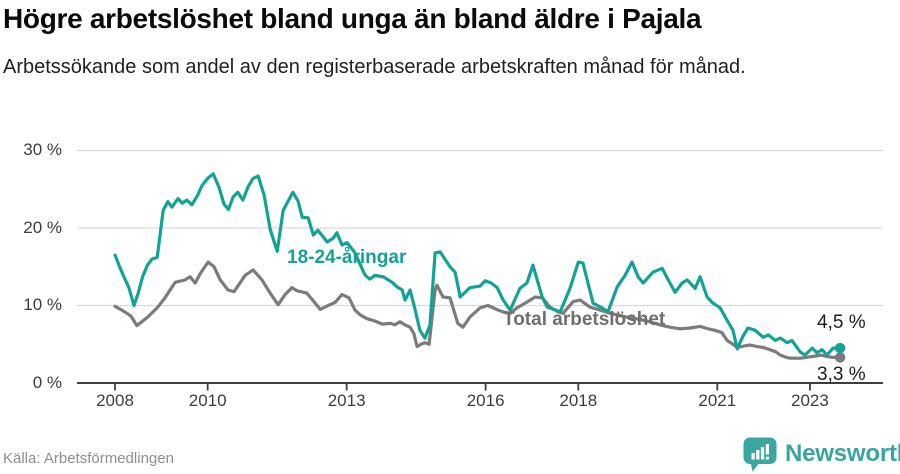  What do you see at coordinates (347, 257) in the screenshot?
I see `series-label-youth: 18-24-åringar` at bounding box center [347, 257].